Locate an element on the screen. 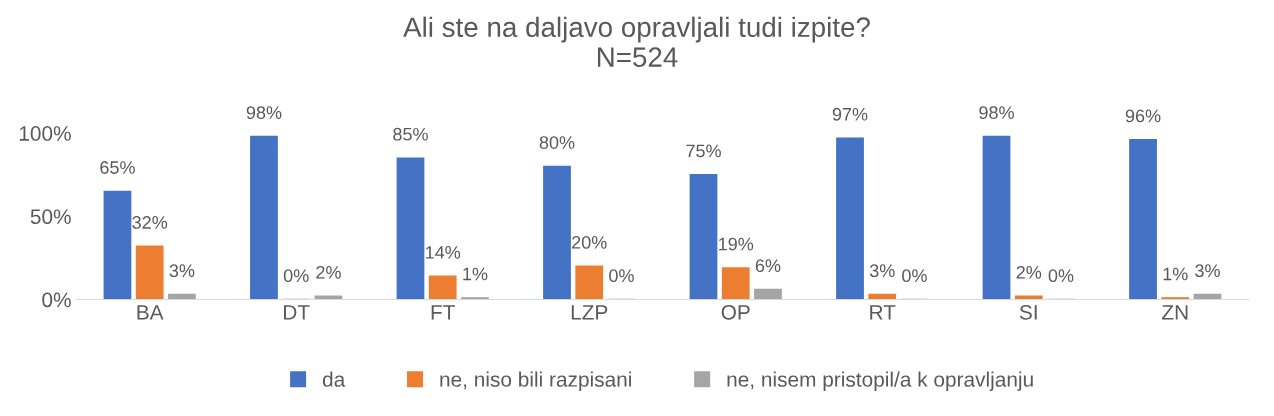 This screenshot has width=1274, height=416. data-label: 97% is located at coordinates (850, 114).